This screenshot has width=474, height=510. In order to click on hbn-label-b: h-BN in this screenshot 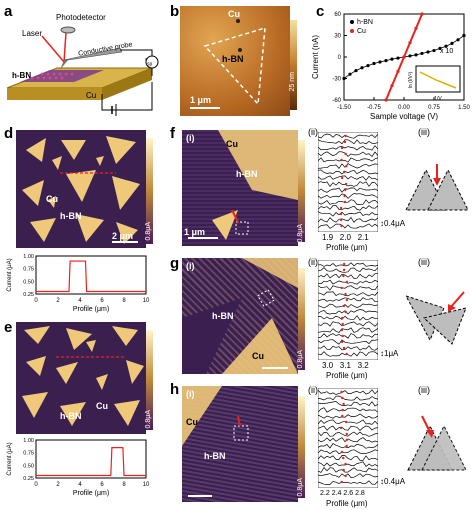, I will do `click(233, 59)`.